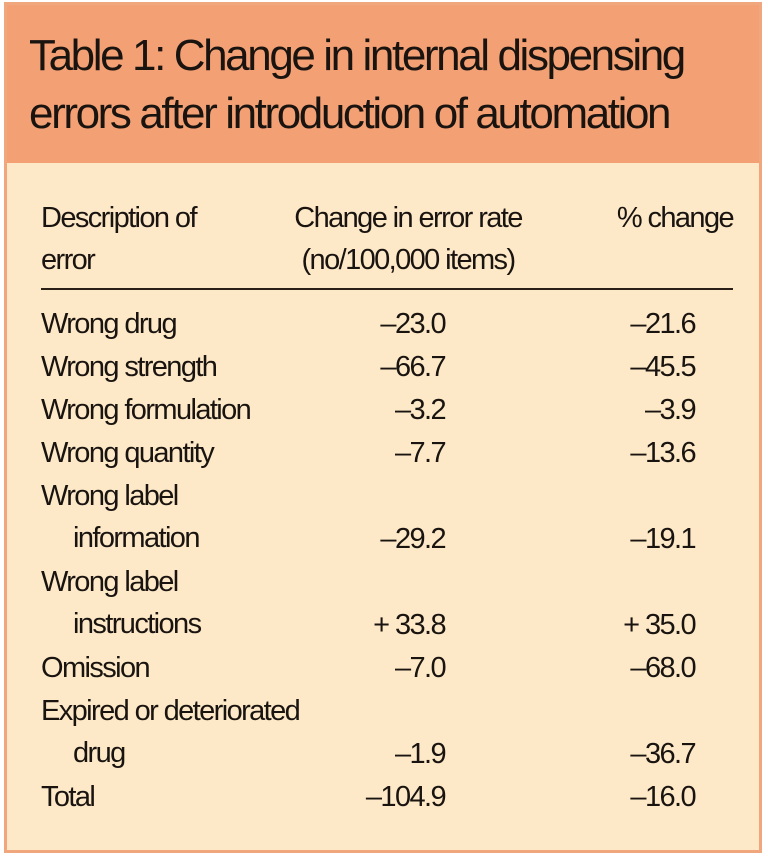  Describe the element at coordinates (191, 517) in the screenshot. I see `table-row-description: Wrong label information` at that location.